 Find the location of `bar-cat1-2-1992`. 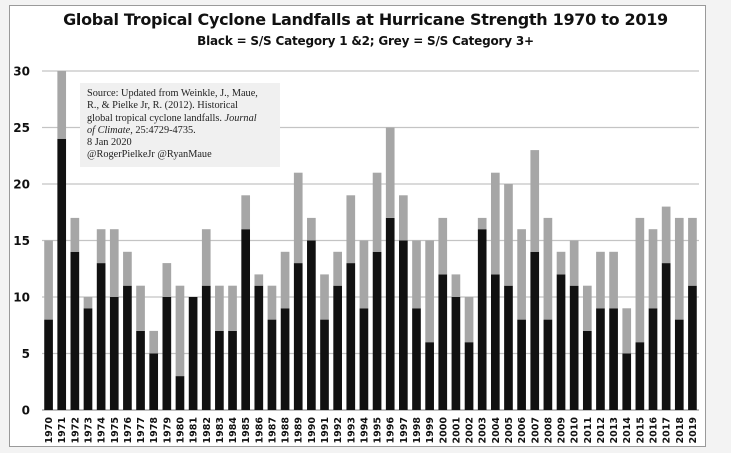

bar-cat1-2-1992 is located at coordinates (337, 347).